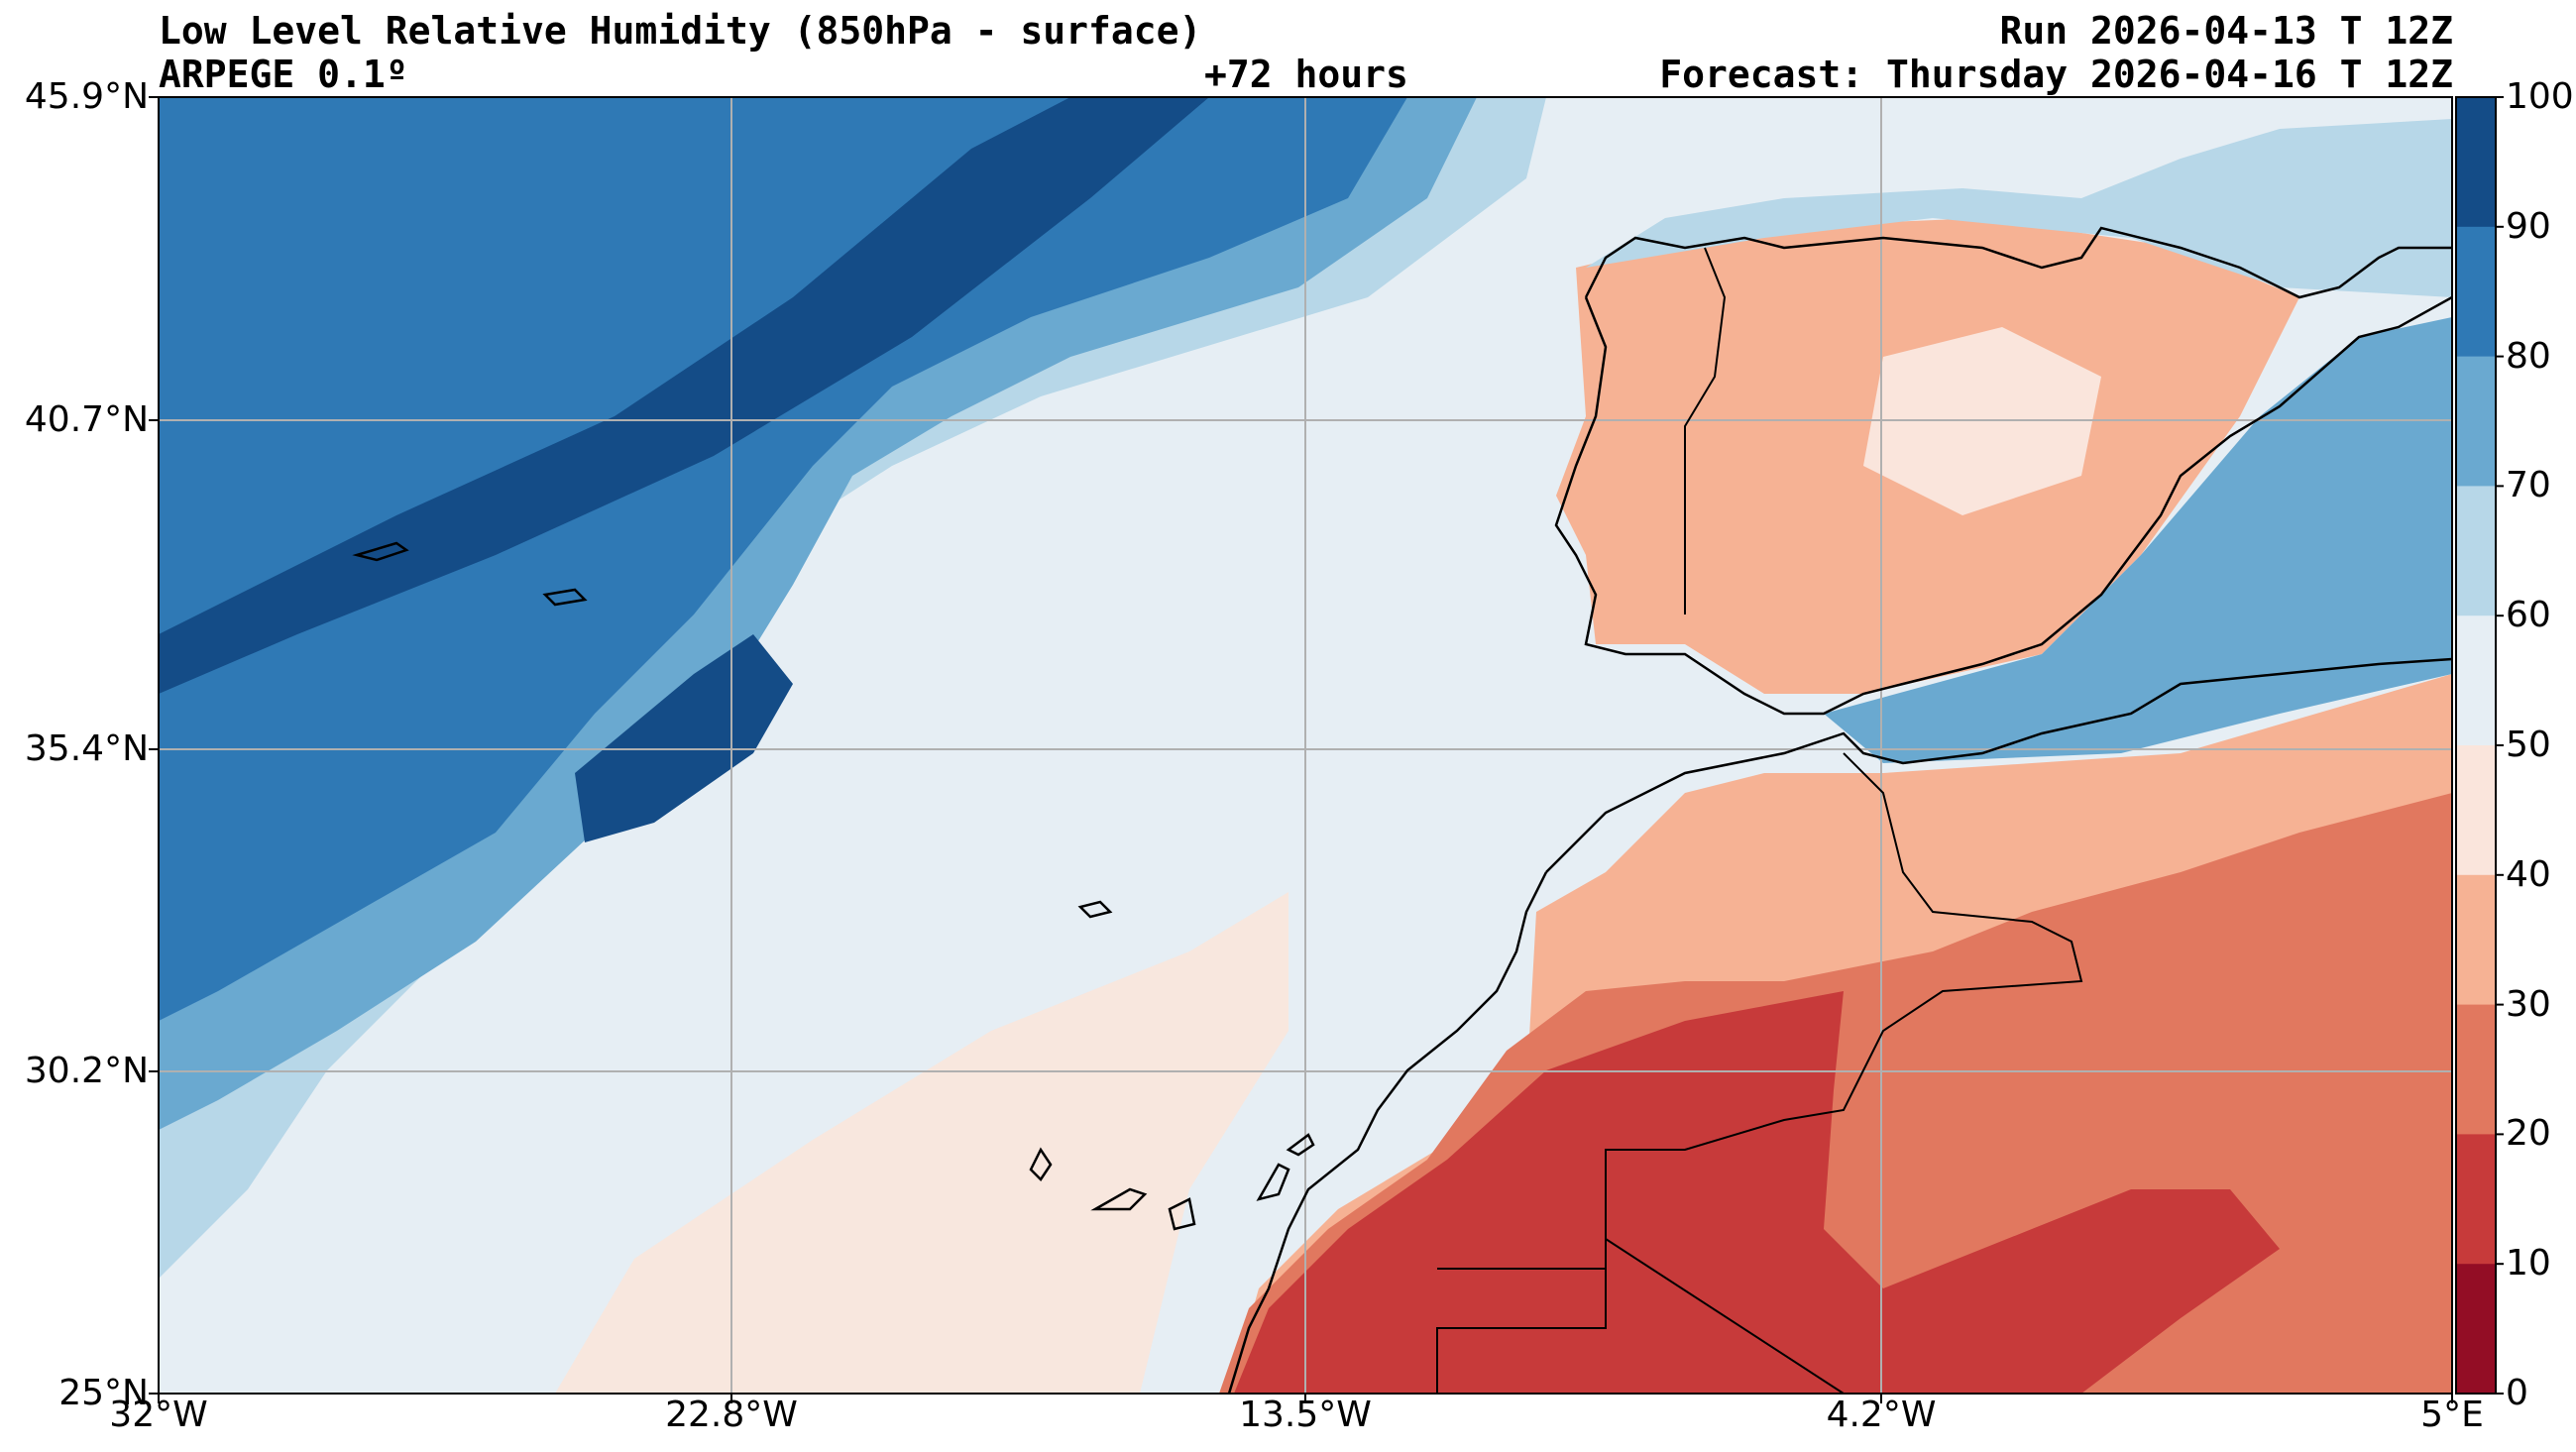 The width and height of the screenshot is (2576, 1452). I want to click on lon-label: 4.2°W, so click(1881, 1415).